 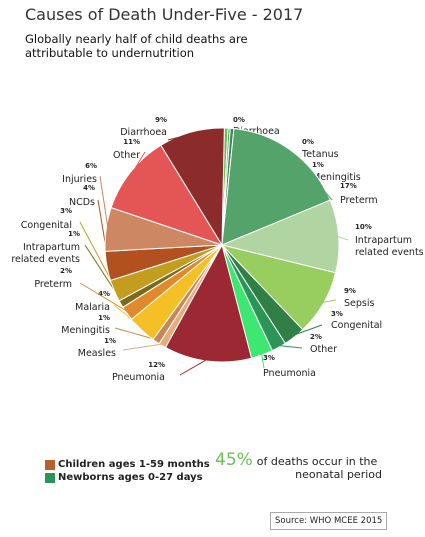 What do you see at coordinates (192, 187) in the screenshot?
I see `pie-slice-child-diarrhoea` at bounding box center [192, 187].